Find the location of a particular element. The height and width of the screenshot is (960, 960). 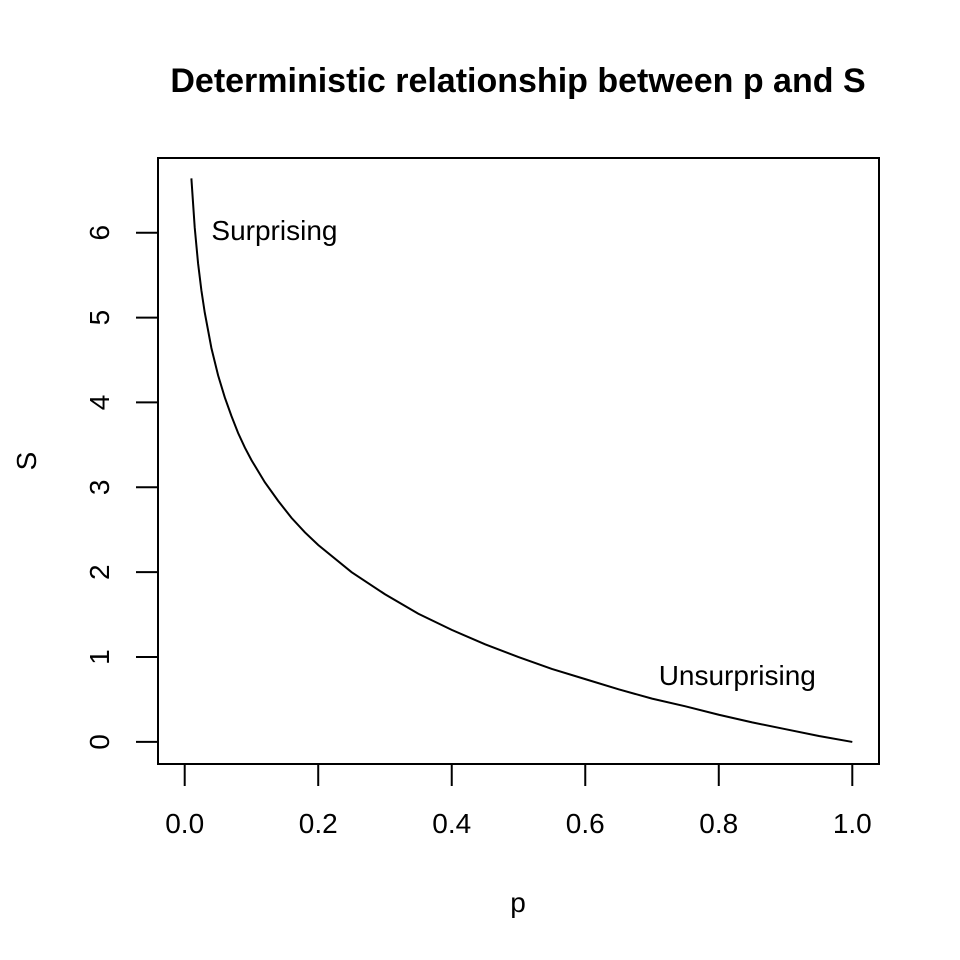

annotation-label: Surprising is located at coordinates (274, 230).